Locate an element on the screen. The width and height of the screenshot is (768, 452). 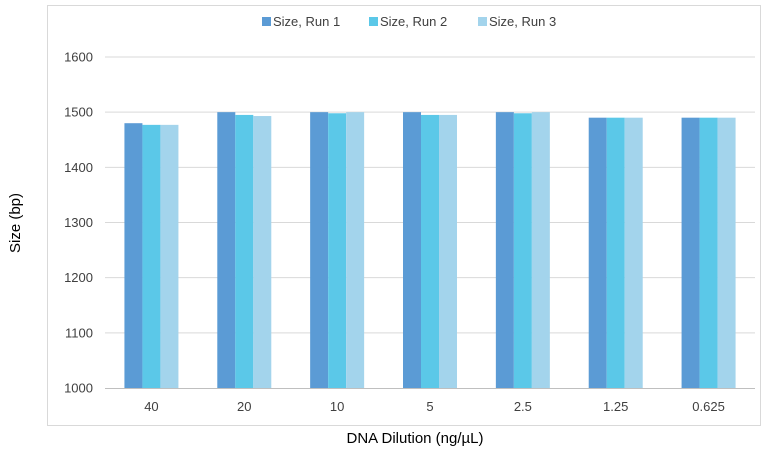
x-tick-label: 1.25 is located at coordinates (615, 406).